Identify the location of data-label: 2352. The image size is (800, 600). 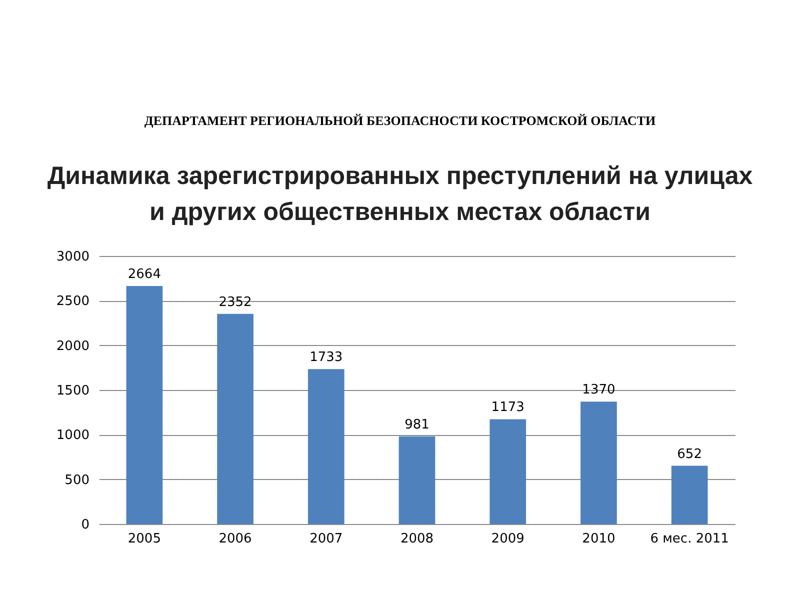
(235, 302).